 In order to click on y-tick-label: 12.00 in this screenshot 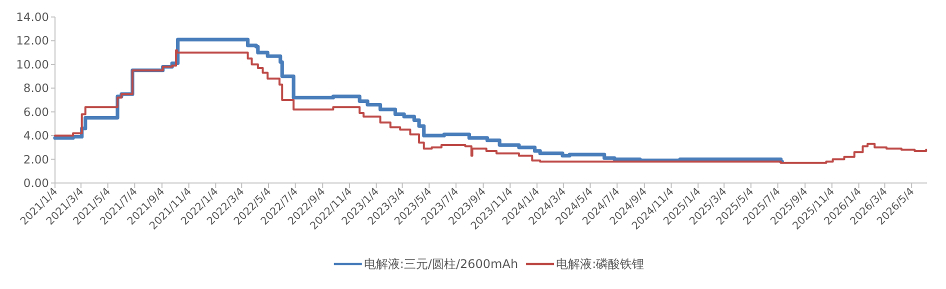, I will do `click(32, 41)`.